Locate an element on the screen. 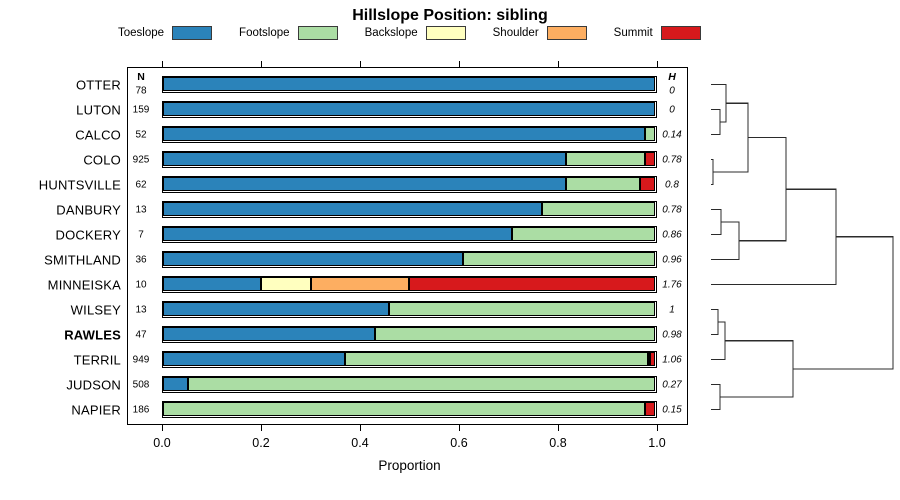  n-value: 62 is located at coordinates (141, 184).